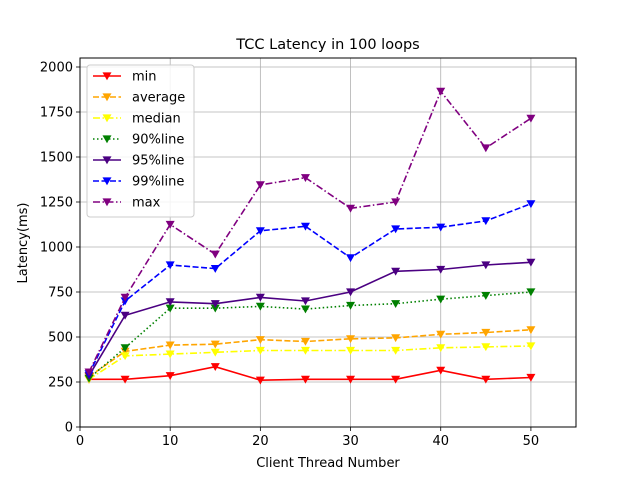  Describe the element at coordinates (440, 441) in the screenshot. I see `x-tick-label: 40` at that location.